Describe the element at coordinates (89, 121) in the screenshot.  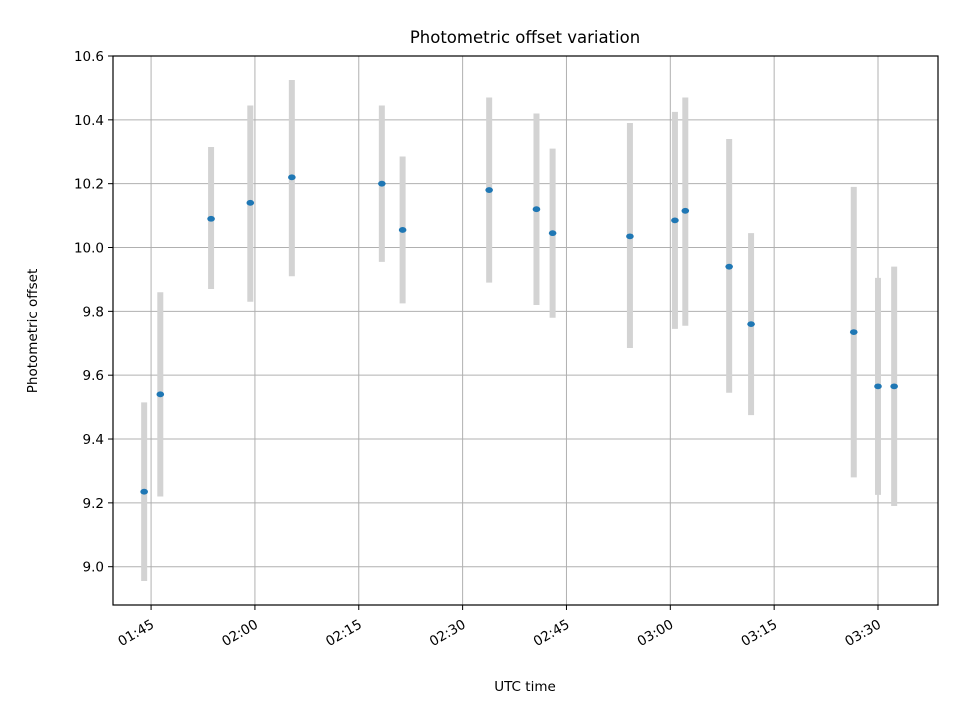
I see `y-tick-label: 10.4` at that location.